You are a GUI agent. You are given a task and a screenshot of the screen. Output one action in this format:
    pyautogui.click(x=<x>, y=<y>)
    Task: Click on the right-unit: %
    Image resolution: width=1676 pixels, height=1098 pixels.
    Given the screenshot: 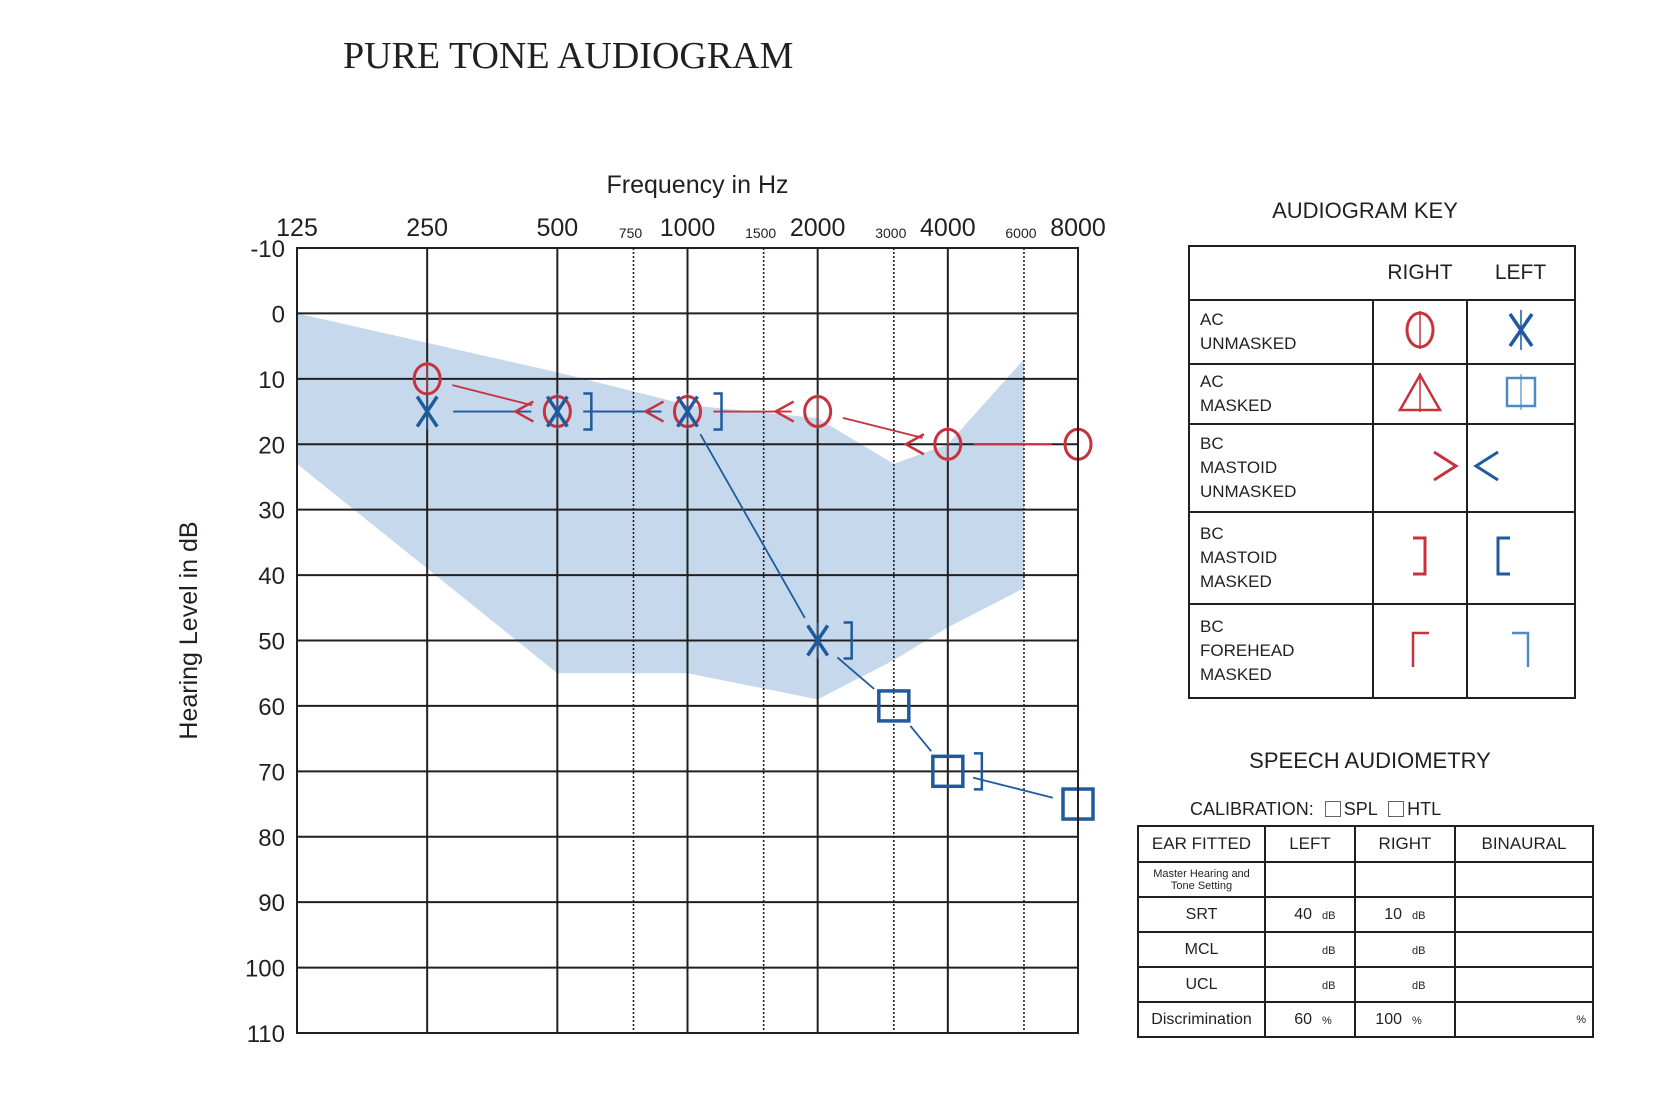 What is the action you would take?
    pyautogui.click(x=1417, y=1020)
    